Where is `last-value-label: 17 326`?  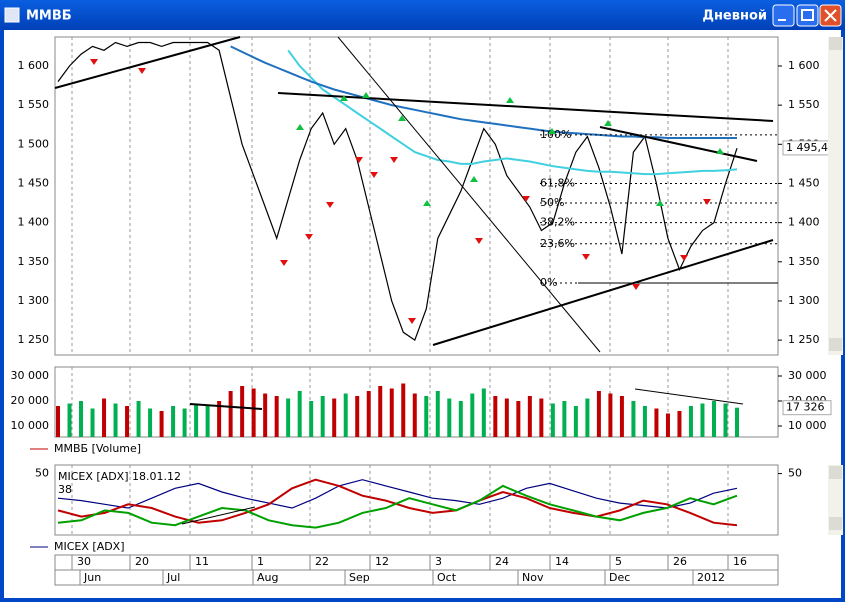
last-value-label: 17 326 is located at coordinates (805, 407).